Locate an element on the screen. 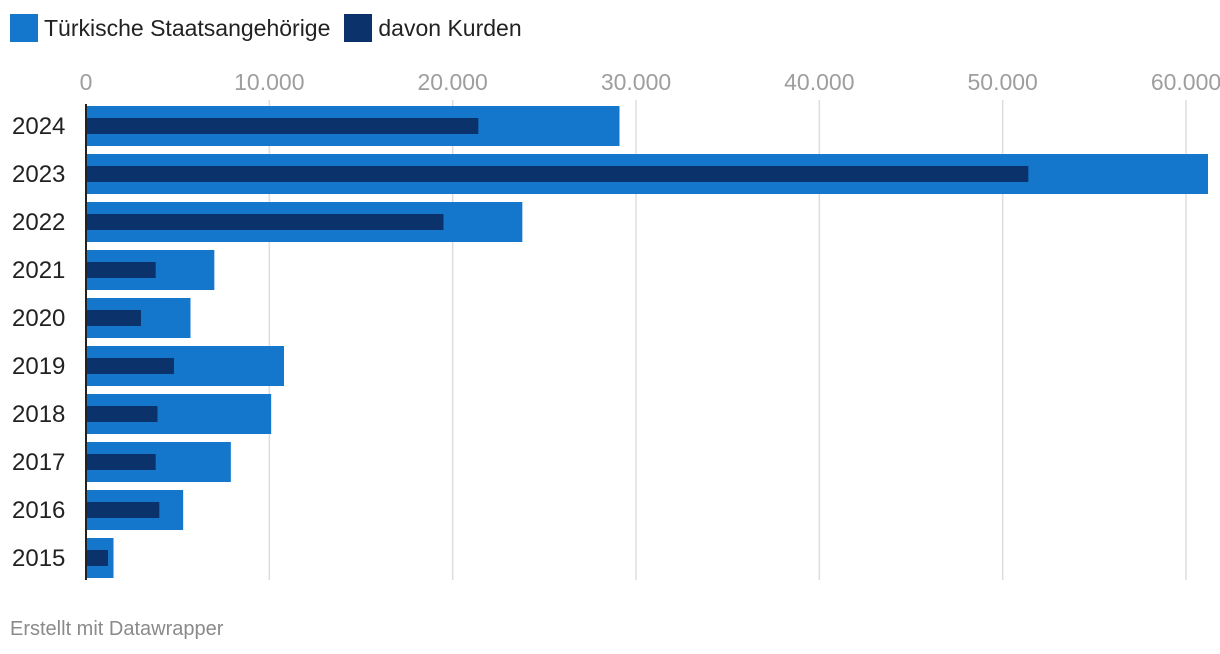 The height and width of the screenshot is (654, 1220). bar-kurds-2023 is located at coordinates (557, 174).